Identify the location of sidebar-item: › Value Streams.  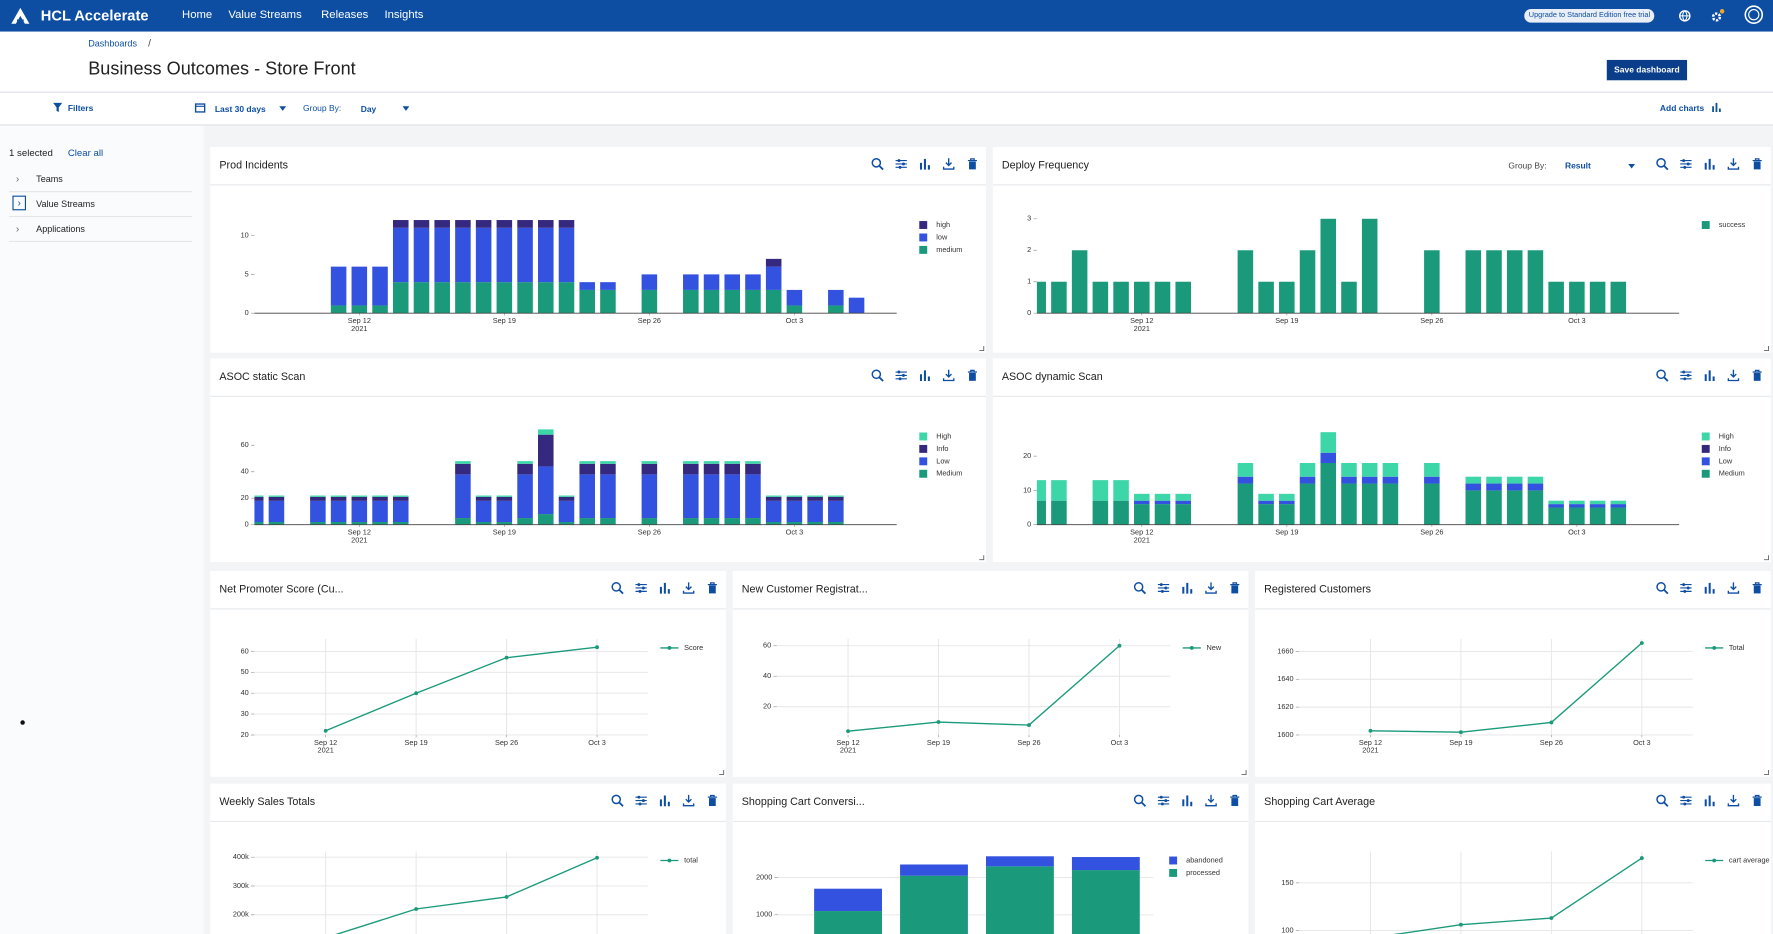
(101, 204).